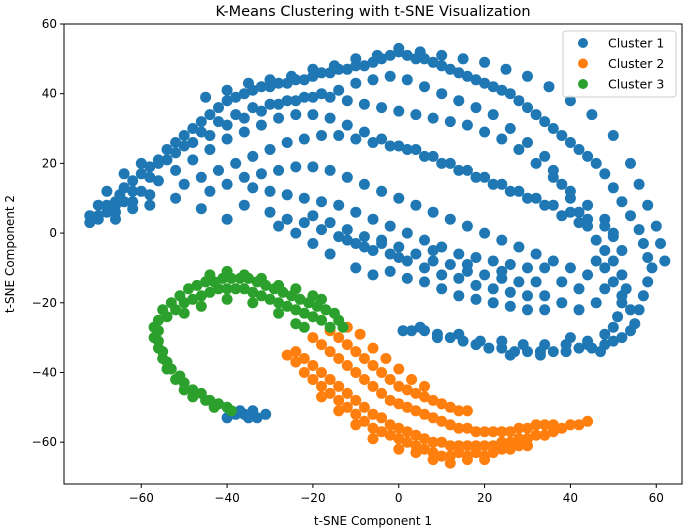  What do you see at coordinates (636, 63) in the screenshot?
I see `legend-label: Cluster 2` at bounding box center [636, 63].